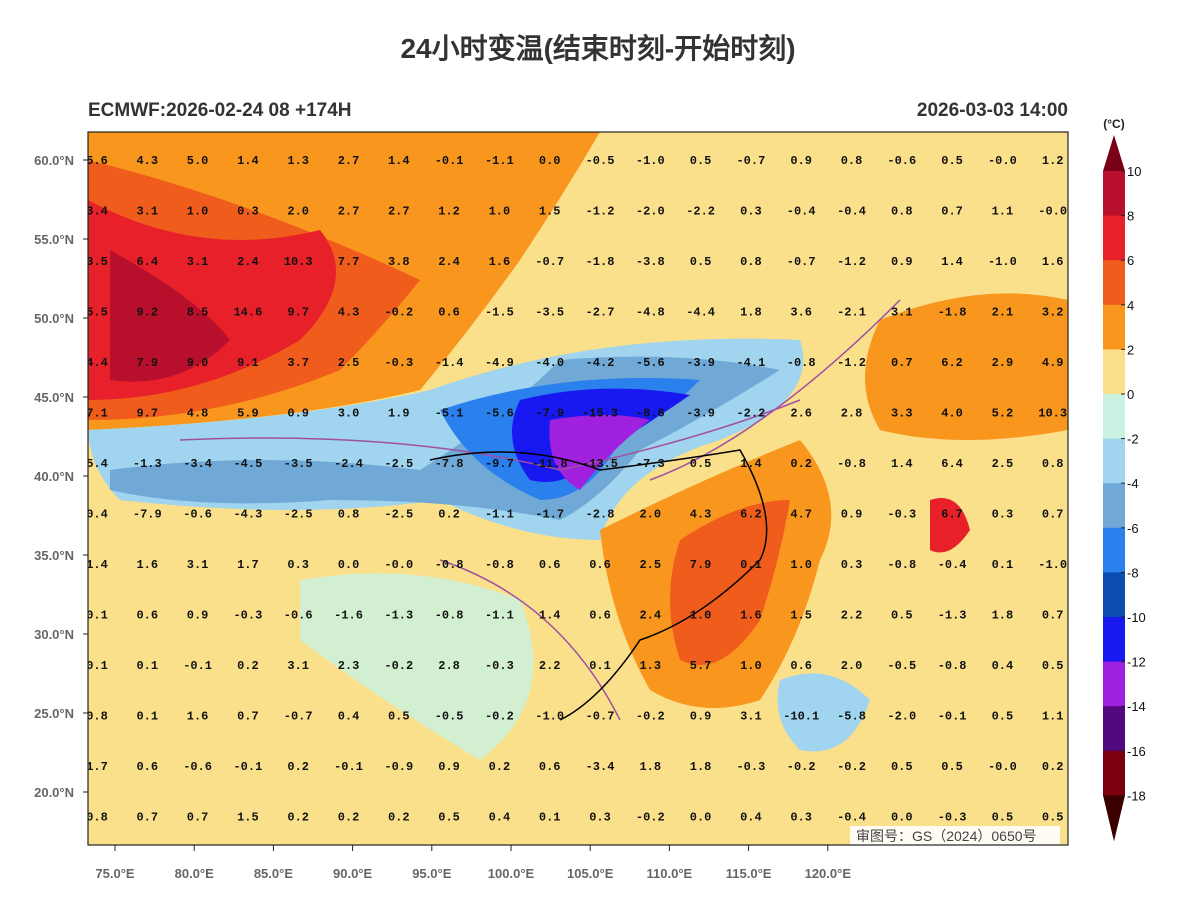 Image resolution: width=1201 pixels, height=900 pixels. What do you see at coordinates (511, 873) in the screenshot?
I see `lon-label: 100.0°E` at bounding box center [511, 873].